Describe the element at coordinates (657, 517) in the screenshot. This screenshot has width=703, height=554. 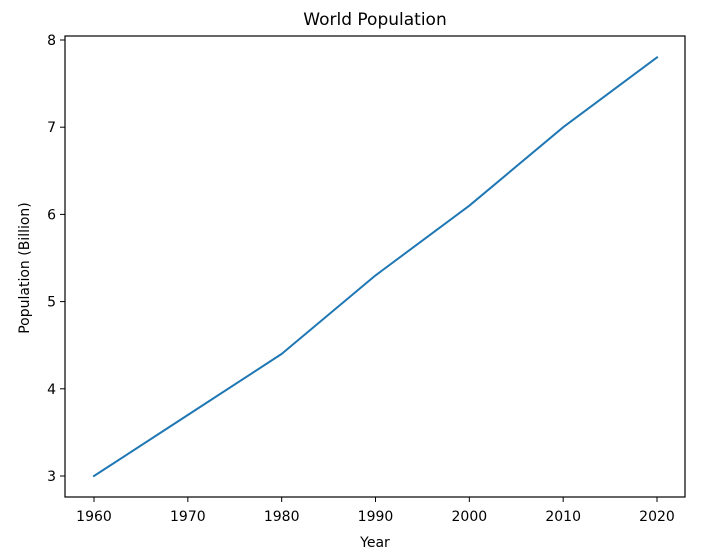
I see `x-tick-label: 2020` at that location.